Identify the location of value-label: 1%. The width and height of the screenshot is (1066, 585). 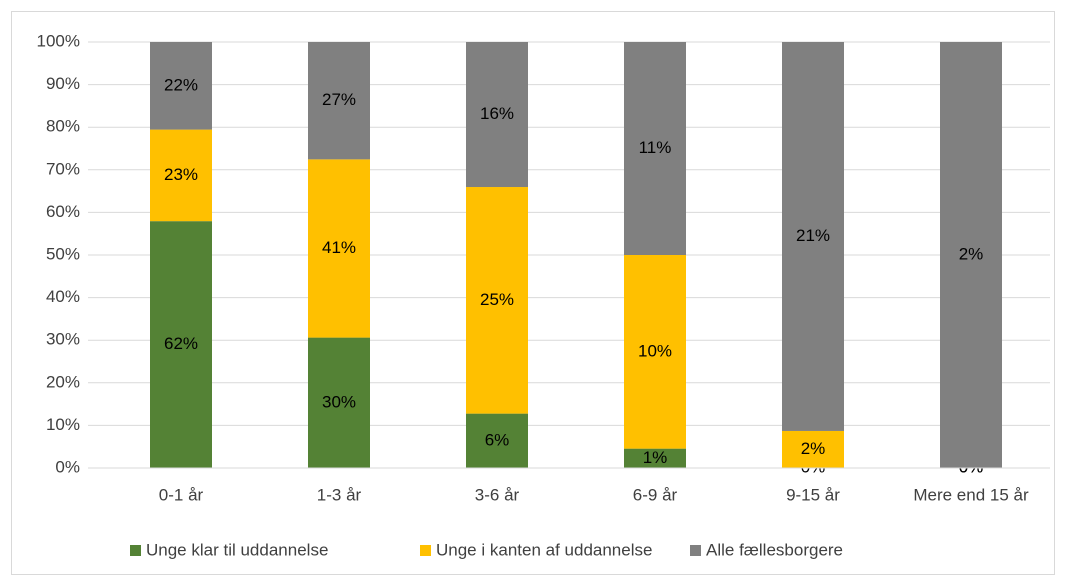
(655, 457).